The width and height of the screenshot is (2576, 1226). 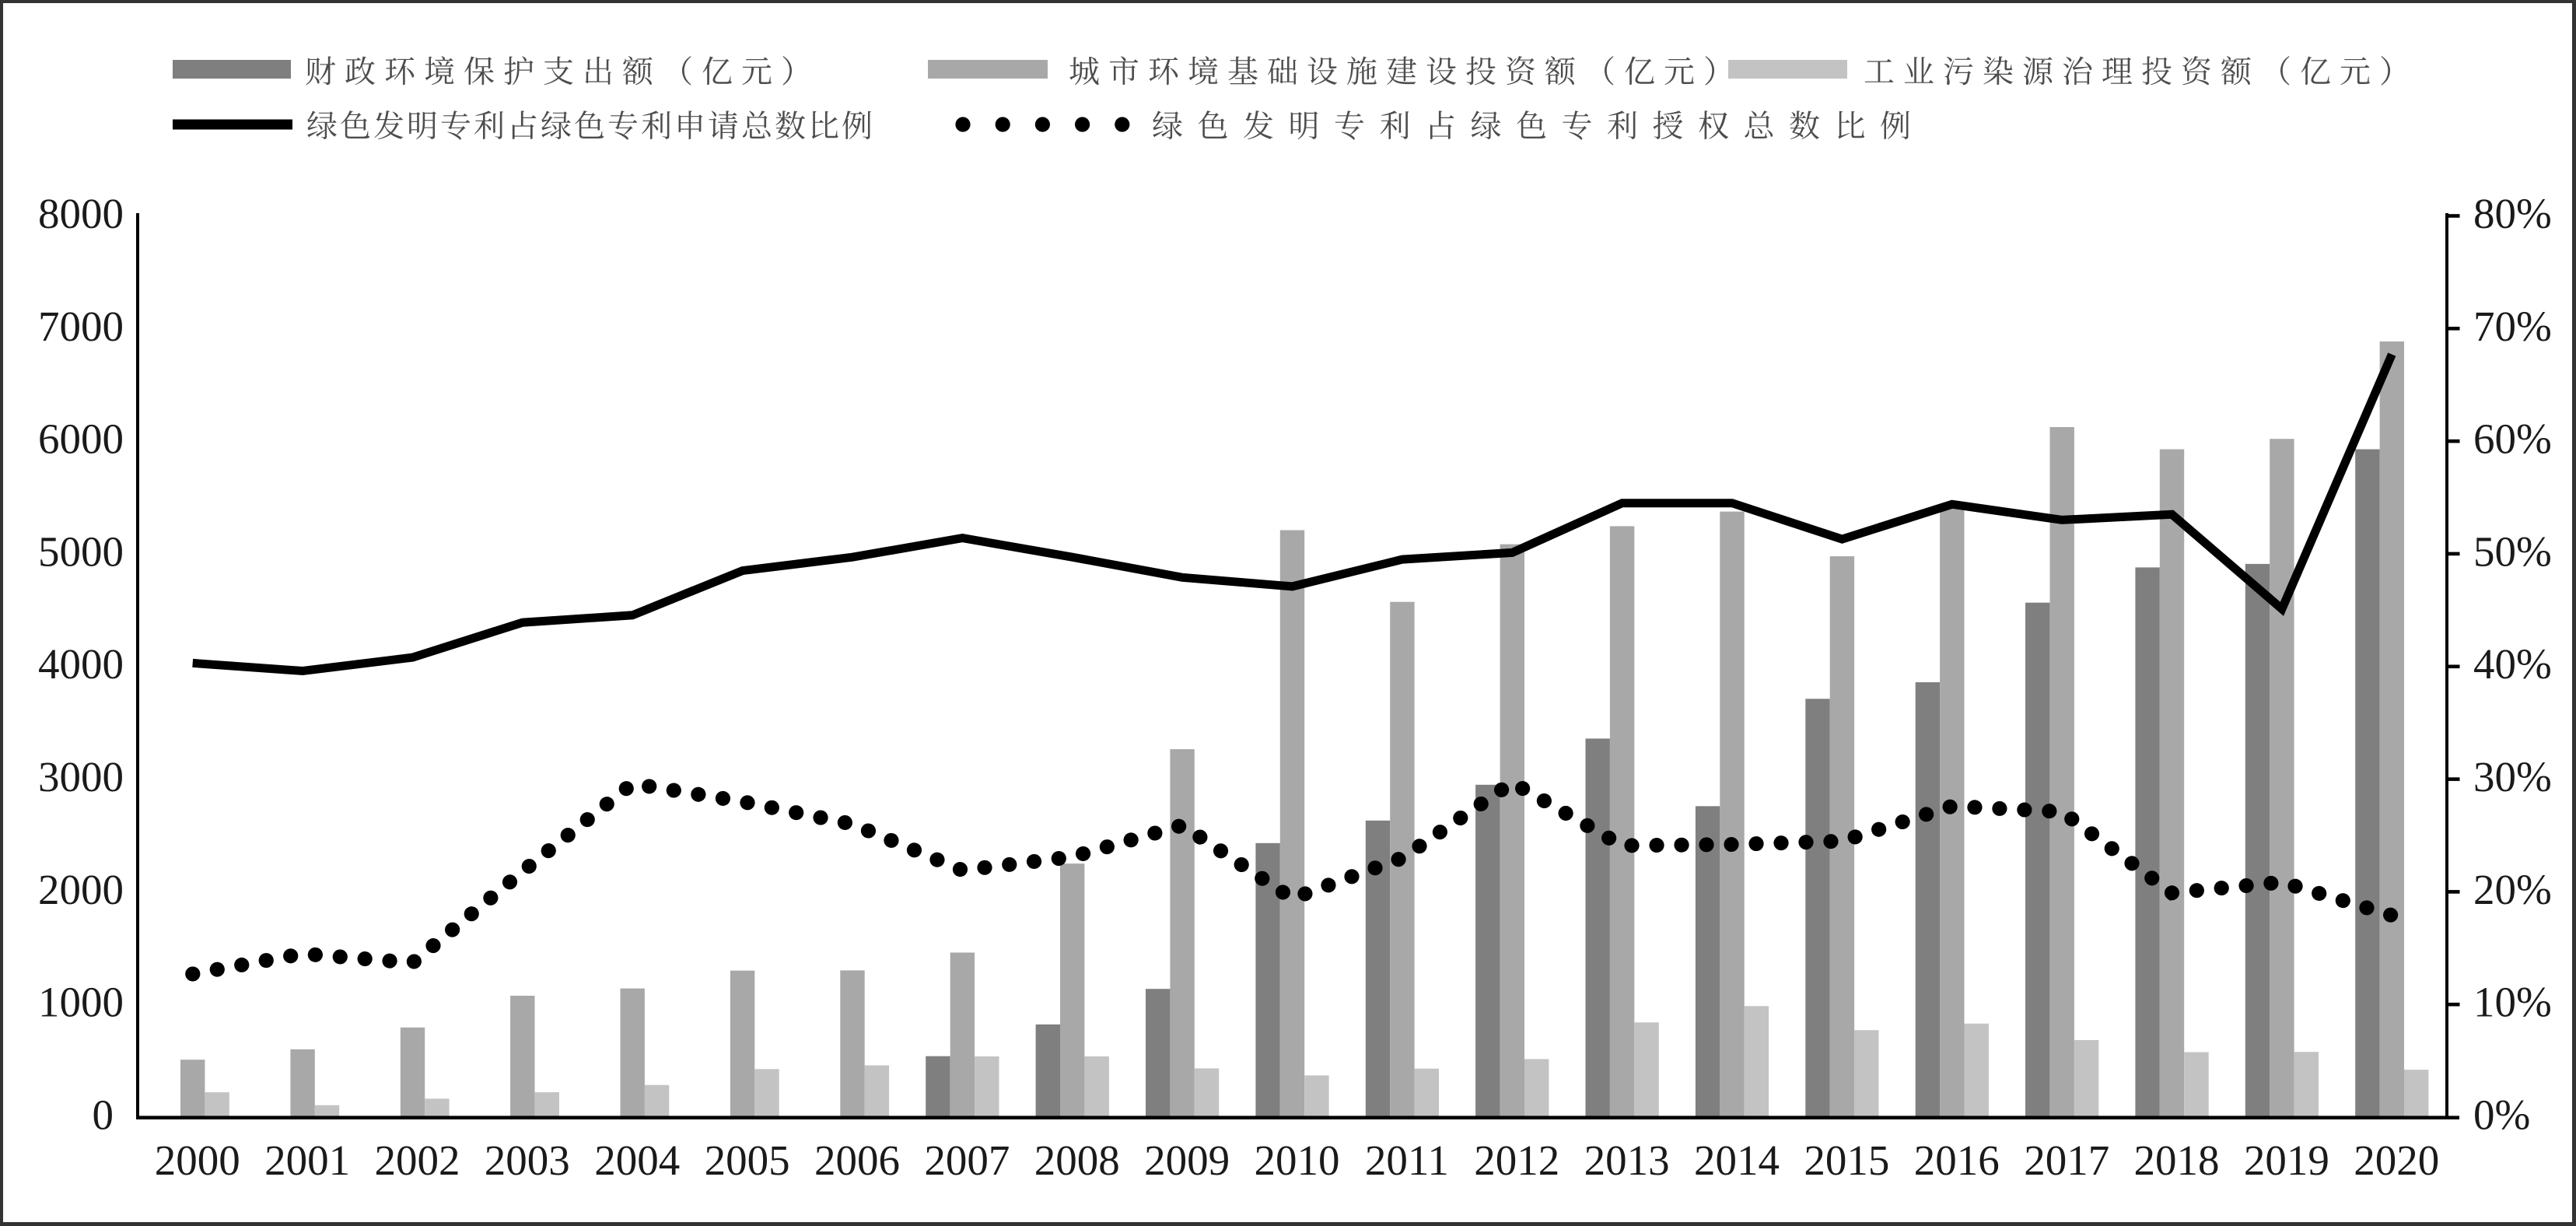 What do you see at coordinates (748, 1160) in the screenshot?
I see `svg-text: 2005` at bounding box center [748, 1160].